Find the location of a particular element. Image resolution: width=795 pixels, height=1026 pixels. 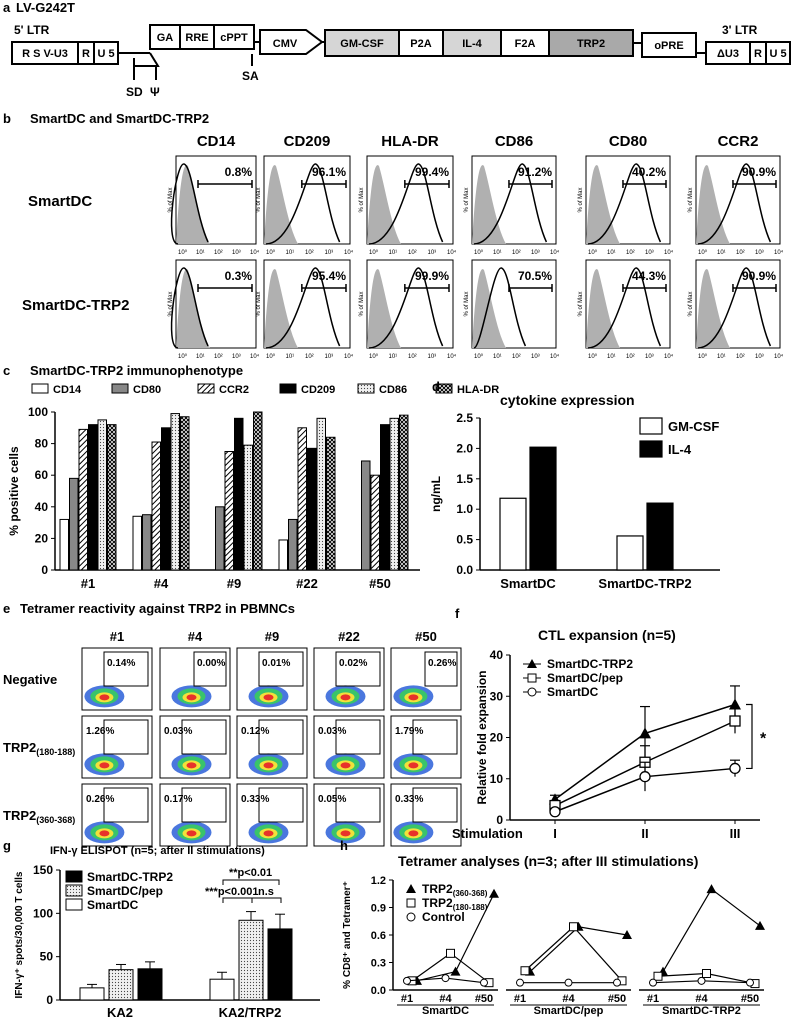

segment-rre-label: RRE is located at coordinates (196, 38).